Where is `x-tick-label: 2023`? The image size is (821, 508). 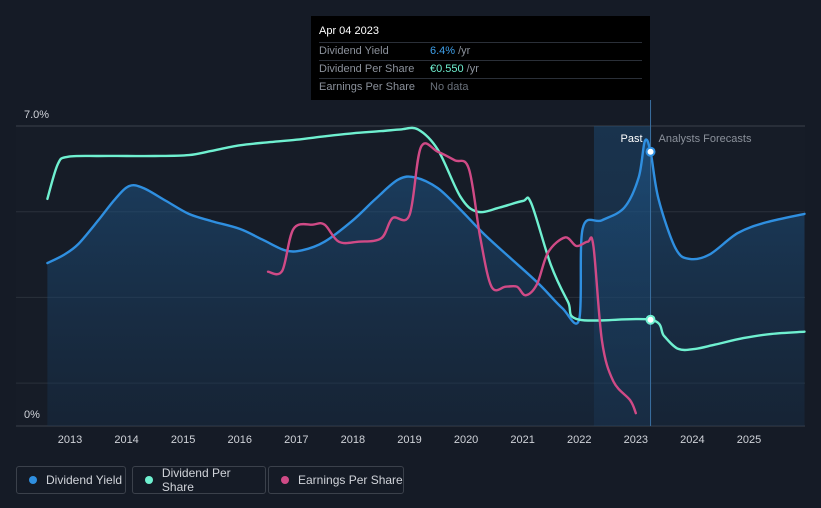 x-tick-label: 2023 is located at coordinates (636, 440).